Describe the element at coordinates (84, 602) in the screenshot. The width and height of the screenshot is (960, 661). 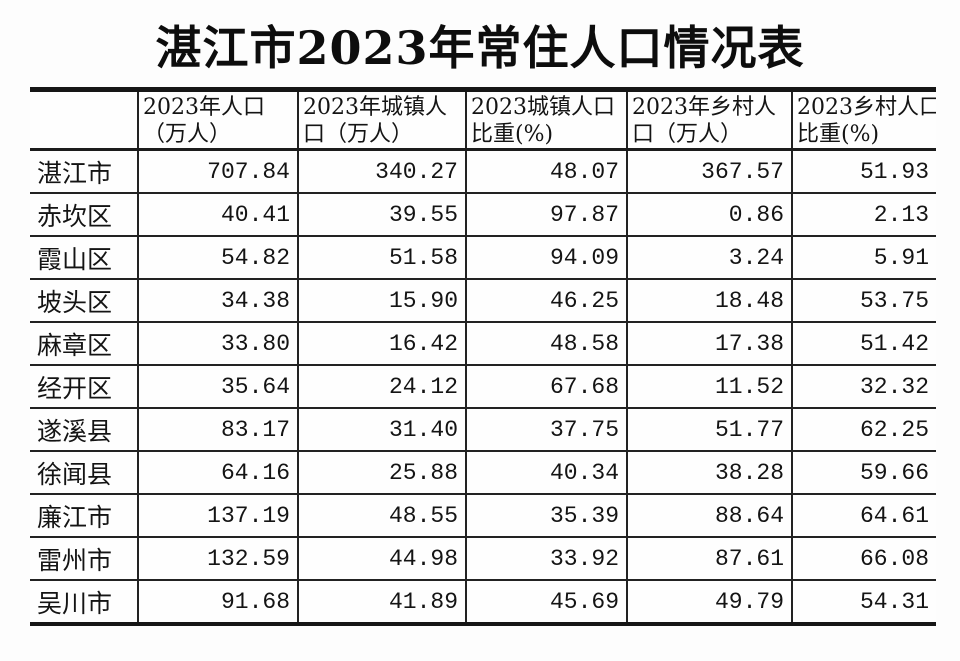
I see `region-cell: 吴川市` at that location.